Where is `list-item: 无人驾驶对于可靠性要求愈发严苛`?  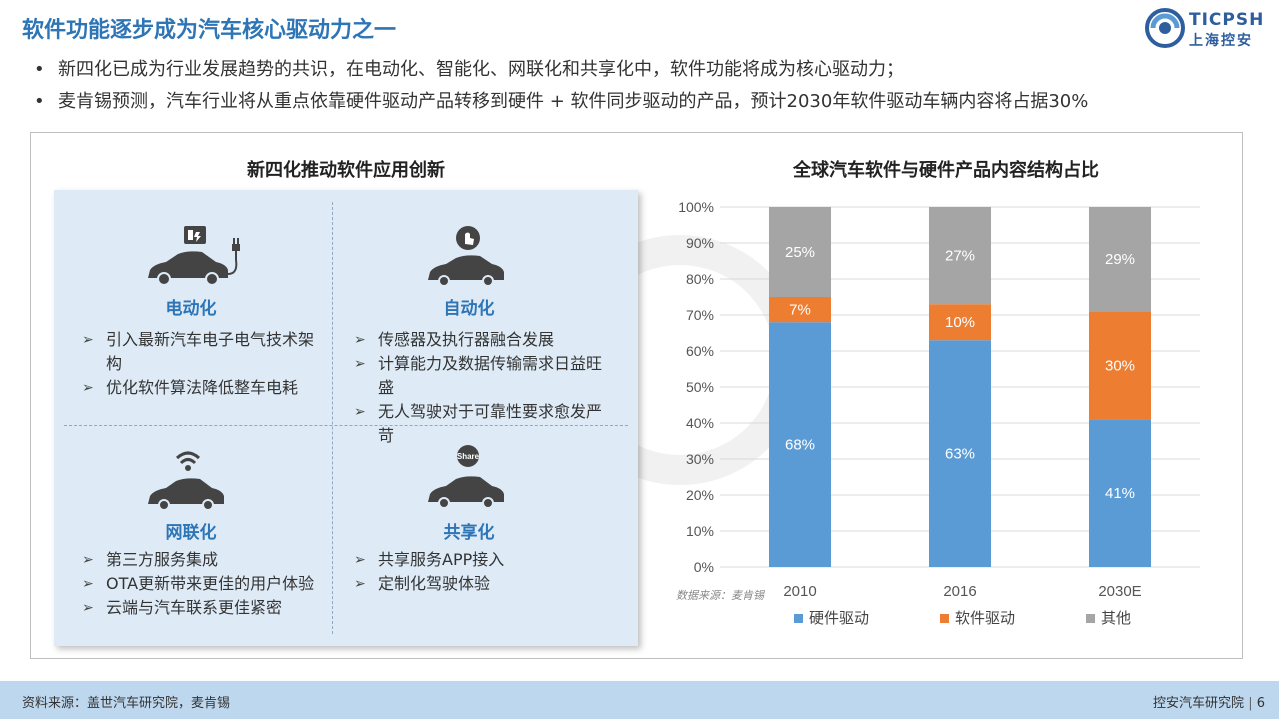
list-item: 无人驾驶对于可靠性要求愈发严苛 is located at coordinates (484, 424).